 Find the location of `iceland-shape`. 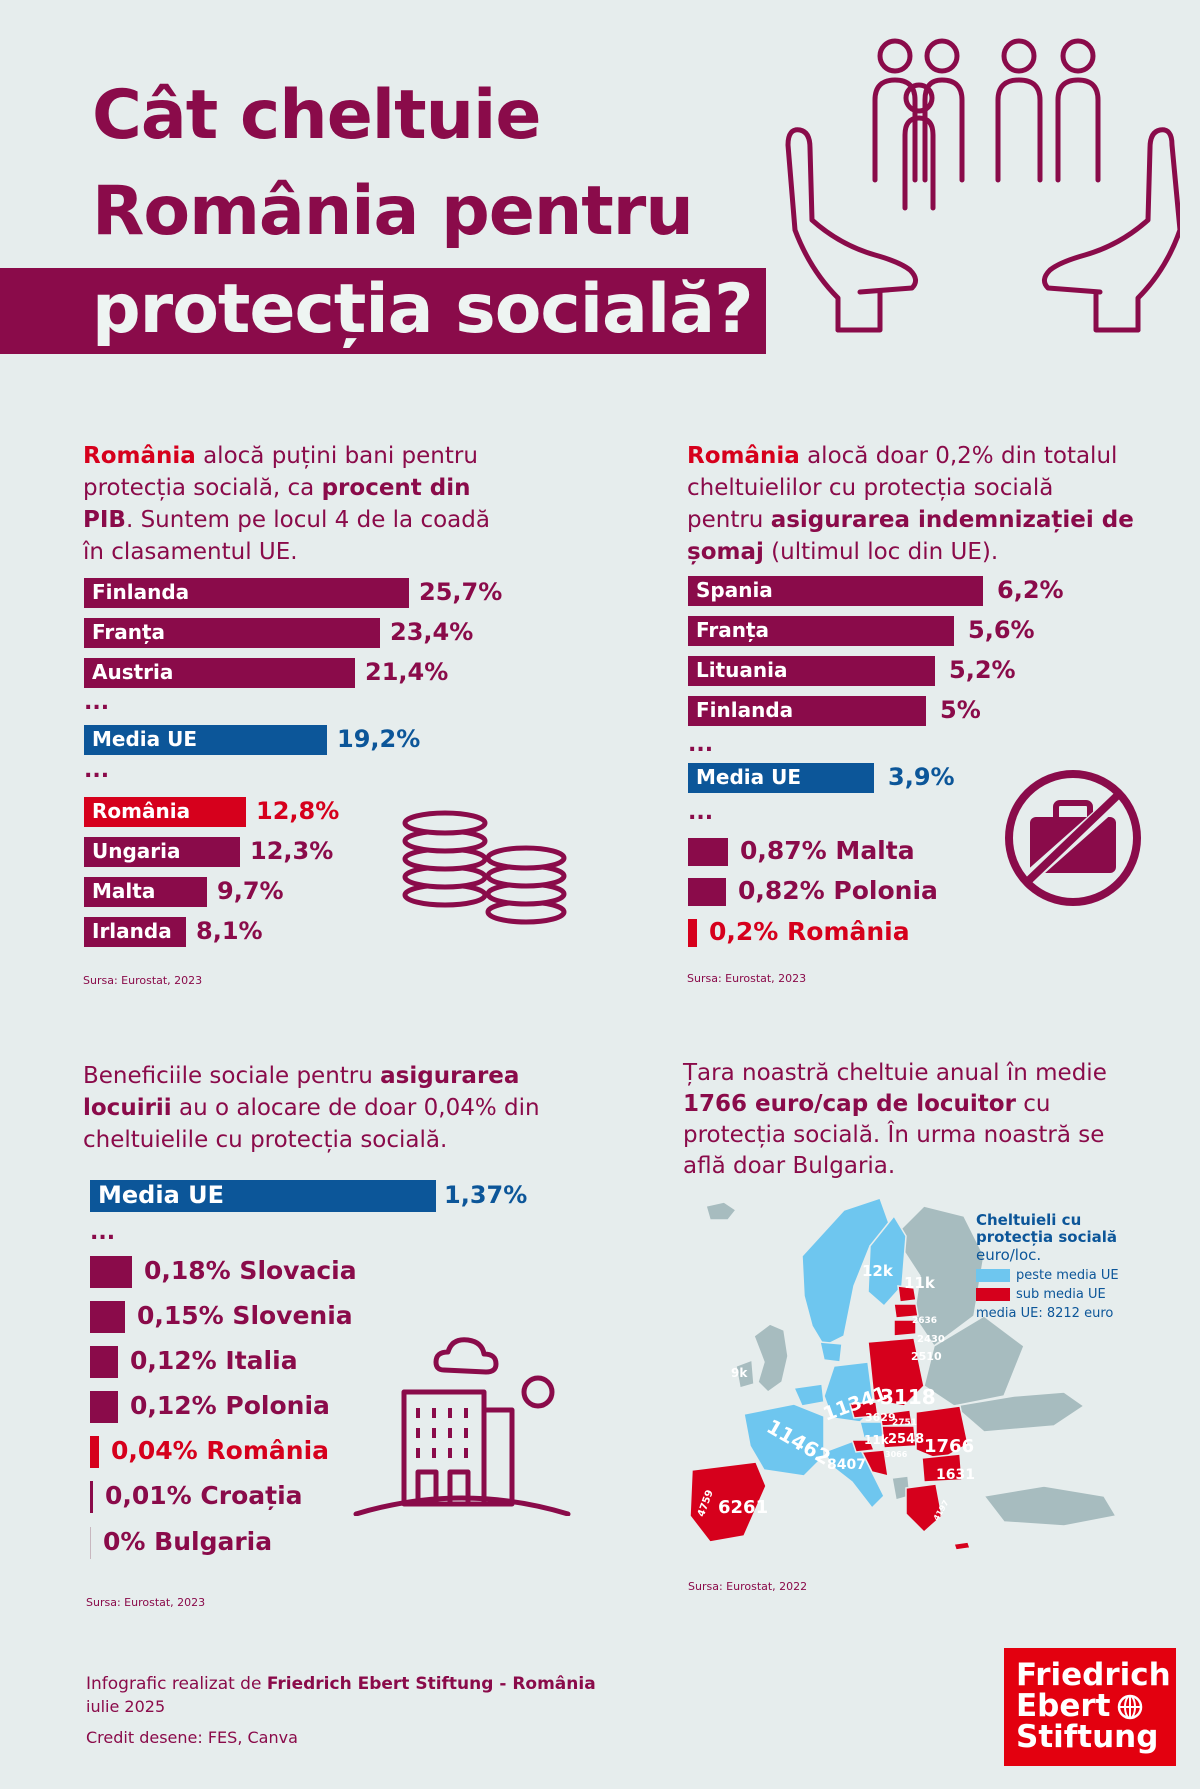

iceland-shape is located at coordinates (721, 1211).